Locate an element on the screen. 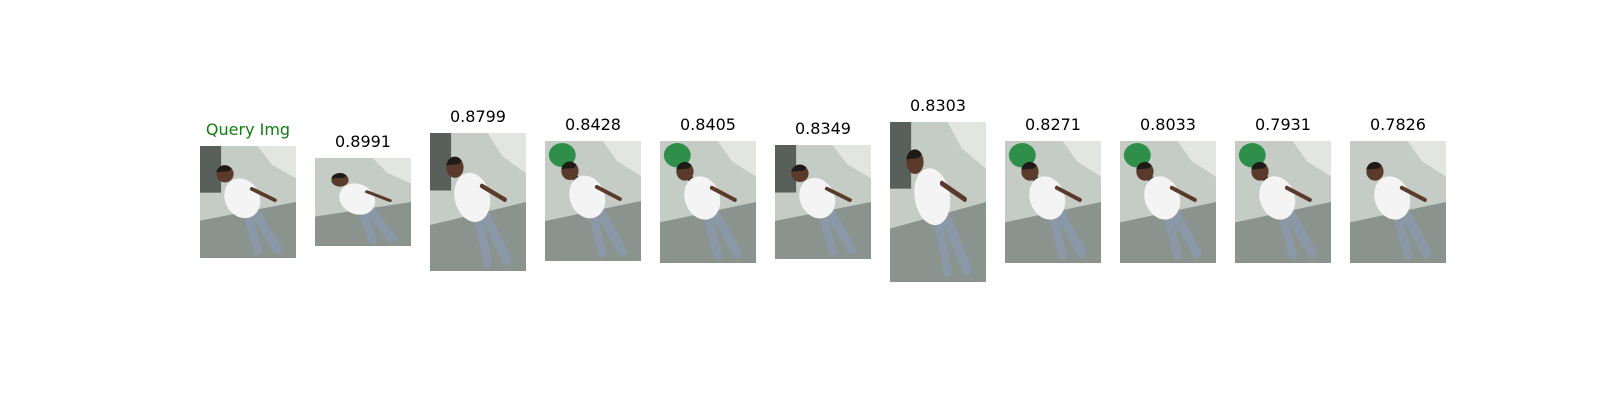 Image resolution: width=1600 pixels, height=400 pixels. similarity-score: 0.8271 is located at coordinates (1053, 124).